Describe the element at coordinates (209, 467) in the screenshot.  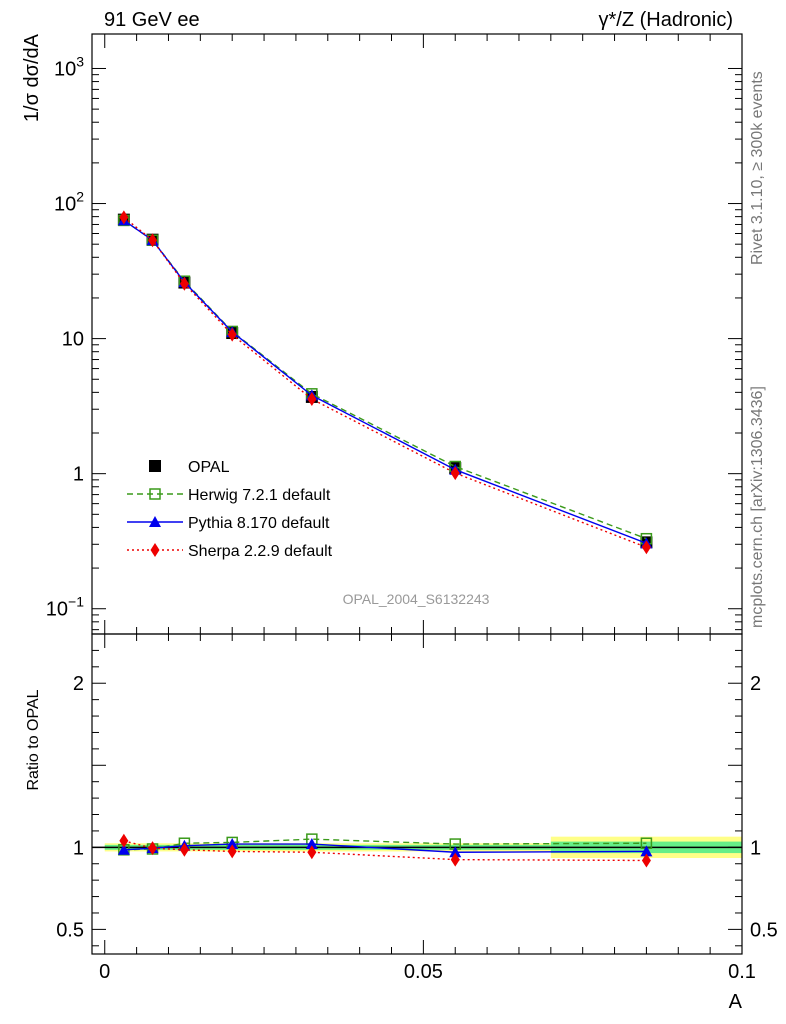
I see `legend-label-0: OPAL` at that location.